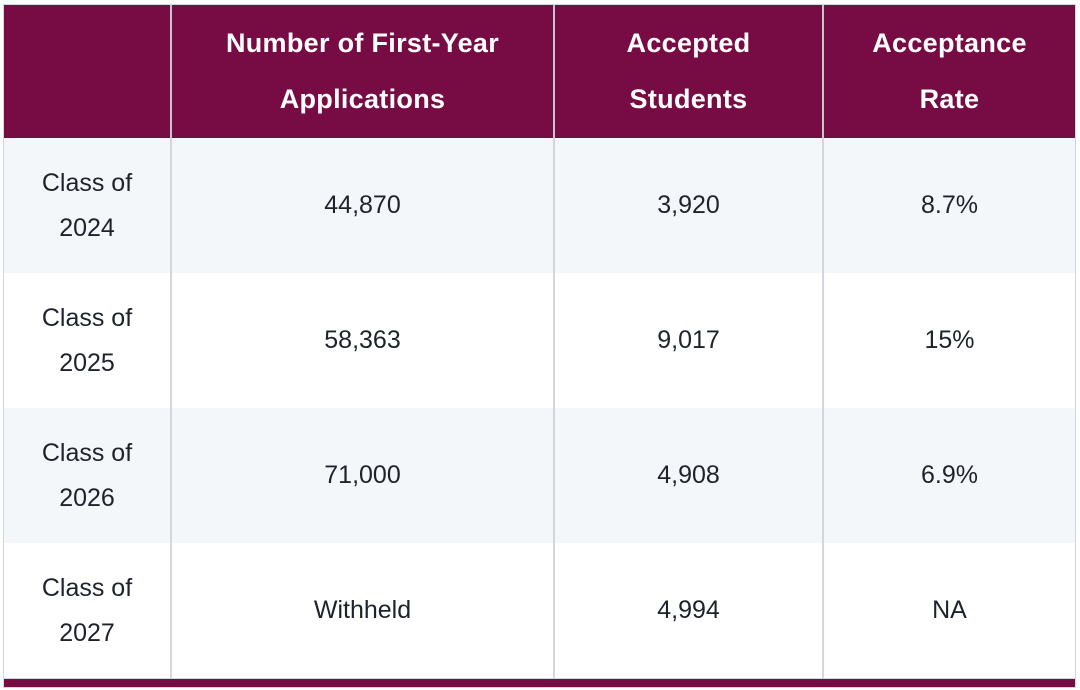  Describe the element at coordinates (948, 475) in the screenshot. I see `rate-cell: 6.9%` at that location.